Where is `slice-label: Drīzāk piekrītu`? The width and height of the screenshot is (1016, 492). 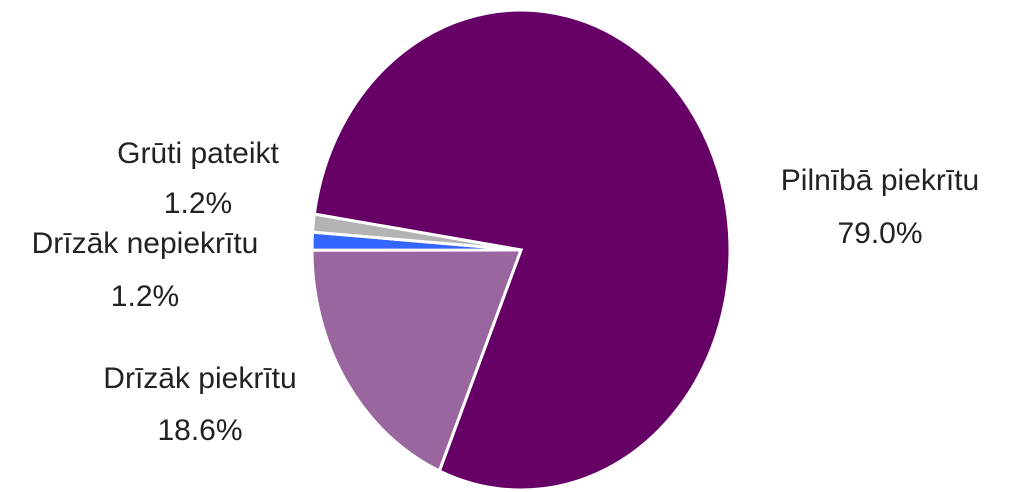
slice-label: Drīzāk piekrītu is located at coordinates (199, 378).